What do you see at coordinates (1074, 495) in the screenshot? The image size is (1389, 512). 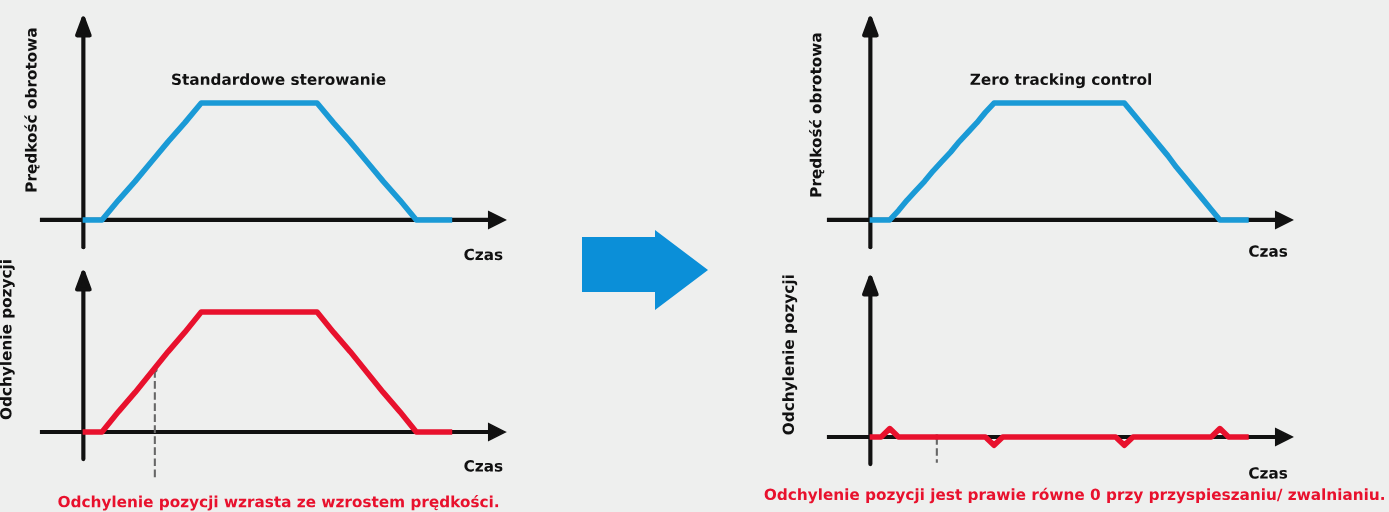 I see `text: Odchylenie pozycji jest prawie równe 0 przy przyspieszaniu/ zwalnianiu.` at bounding box center [1074, 495].